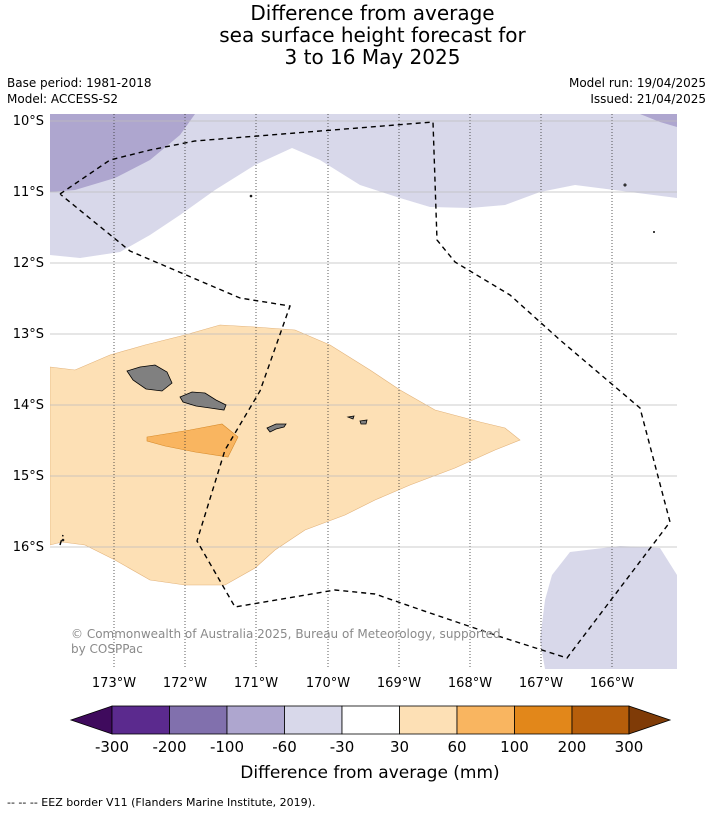 The height and width of the screenshot is (816, 713). Describe the element at coordinates (369, 747) in the screenshot. I see `colorbar-tick-labels: -300 -200 -100 -60 -30 30 60 100 200 300` at that location.